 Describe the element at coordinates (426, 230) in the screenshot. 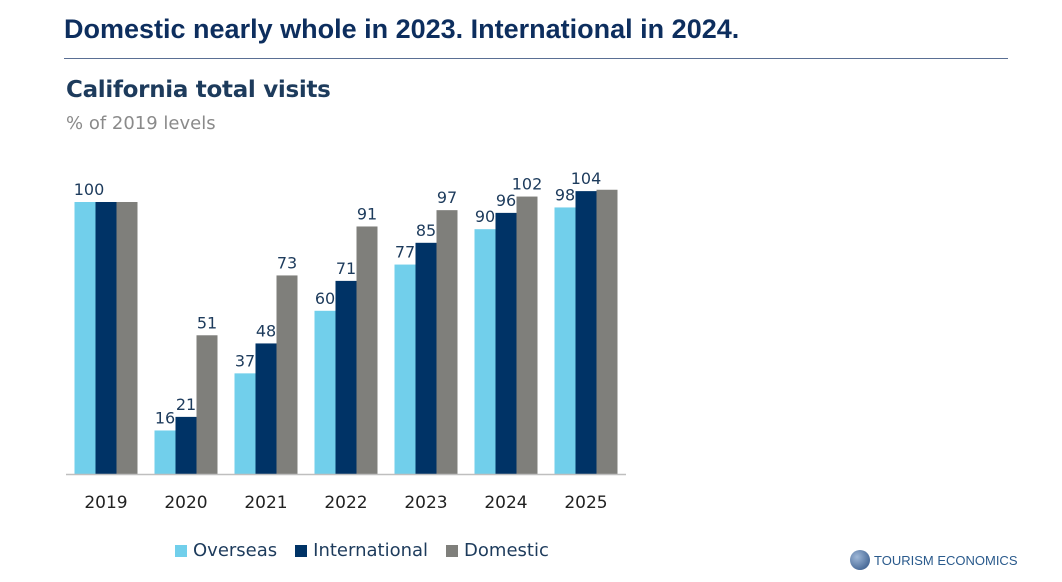

I see `data-label: 85` at that location.